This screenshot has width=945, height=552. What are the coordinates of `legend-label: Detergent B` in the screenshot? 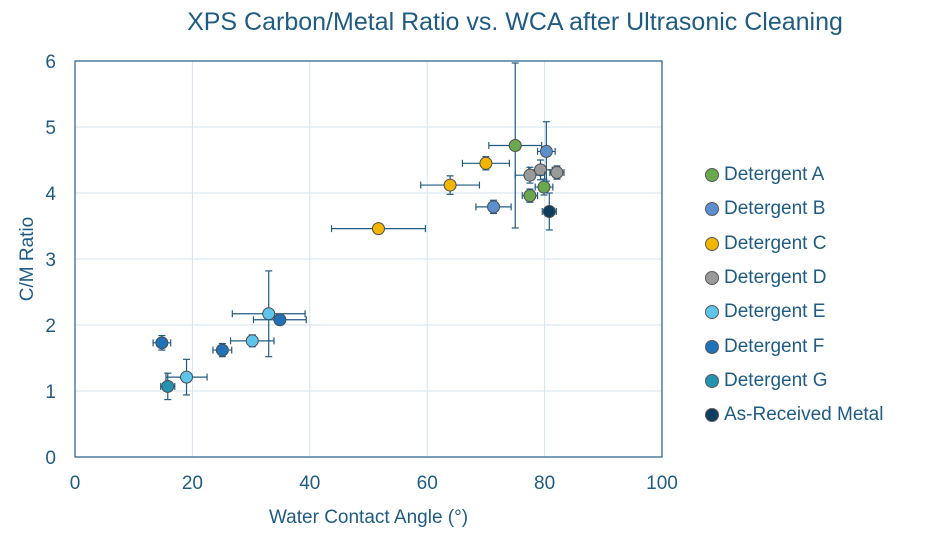 It's located at (775, 209).